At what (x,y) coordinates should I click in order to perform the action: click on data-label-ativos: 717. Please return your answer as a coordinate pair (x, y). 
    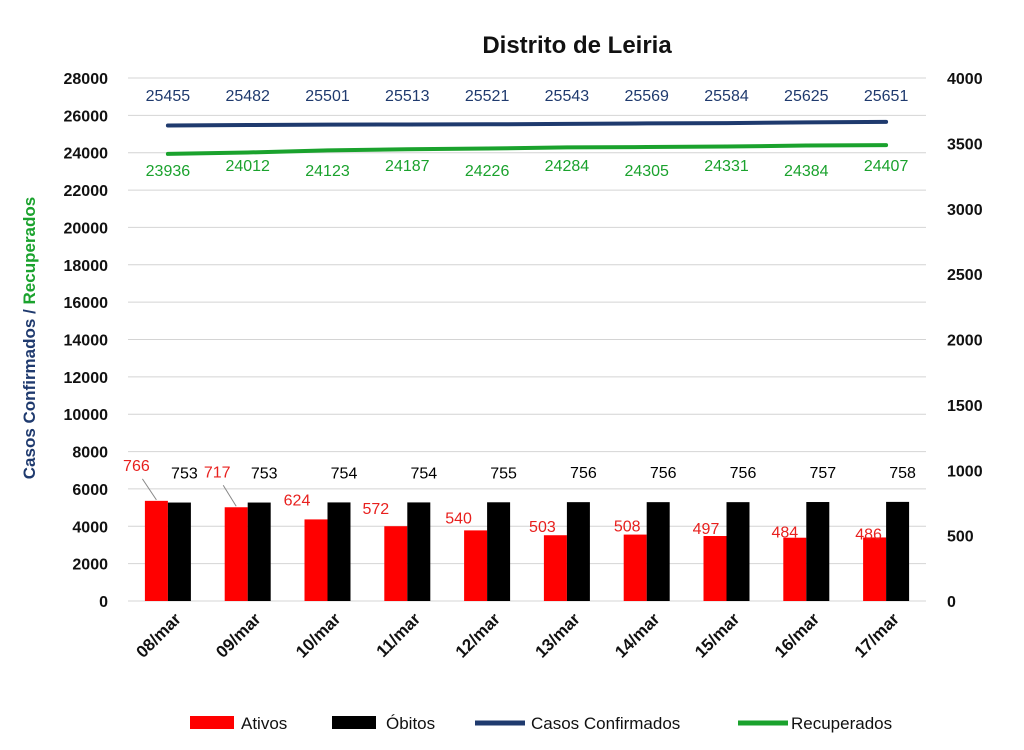
    Looking at the image, I should click on (217, 472).